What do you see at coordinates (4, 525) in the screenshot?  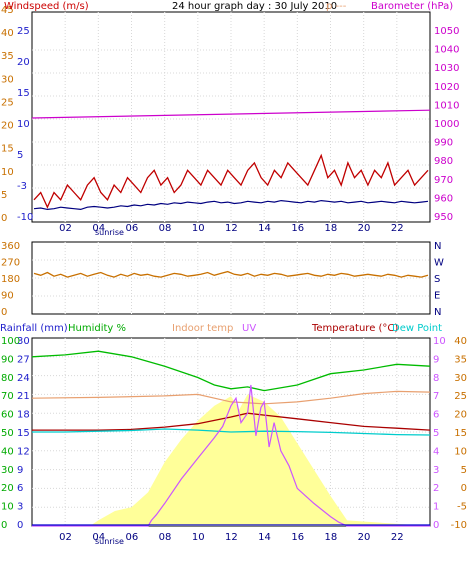 I see `hum-tick-10: 0` at bounding box center [4, 525].